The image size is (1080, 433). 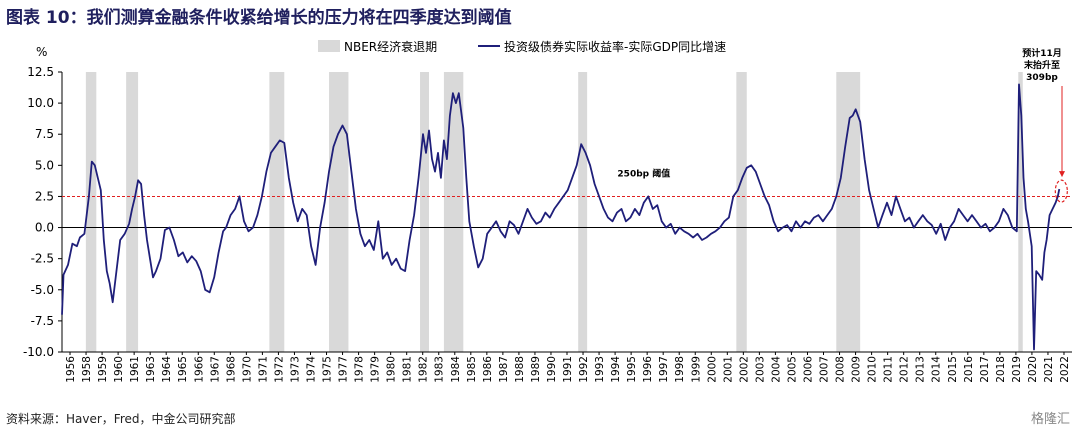 What do you see at coordinates (344, 369) in the screenshot?
I see `x-tick-label: 1977` at bounding box center [344, 369].